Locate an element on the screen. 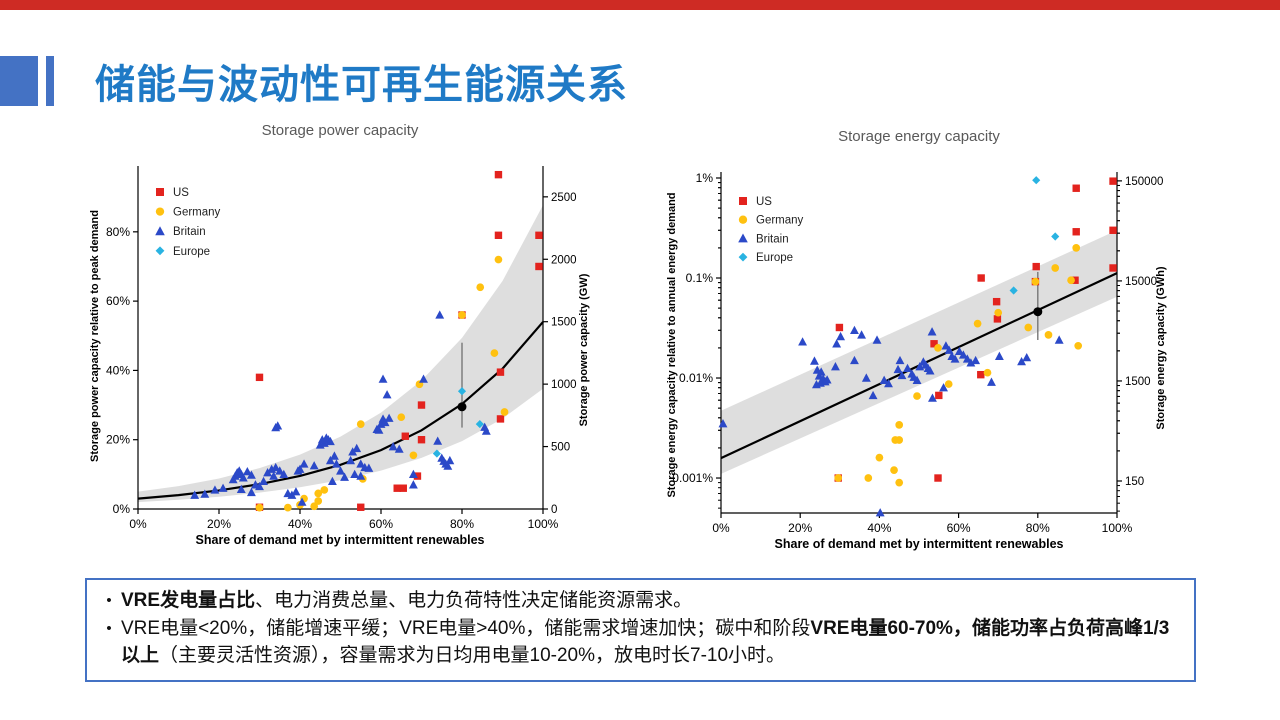 This screenshot has width=1280, height=720. summary-text-segment: VRE电量60-70%，储能功率占负荷高峰1/3以上 is located at coordinates (645, 642).